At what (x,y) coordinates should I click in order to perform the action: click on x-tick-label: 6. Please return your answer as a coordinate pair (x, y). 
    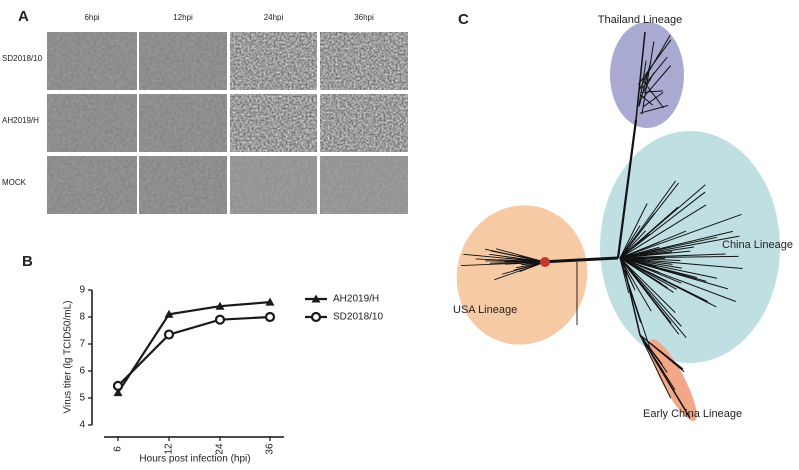
    Looking at the image, I should click on (118, 449).